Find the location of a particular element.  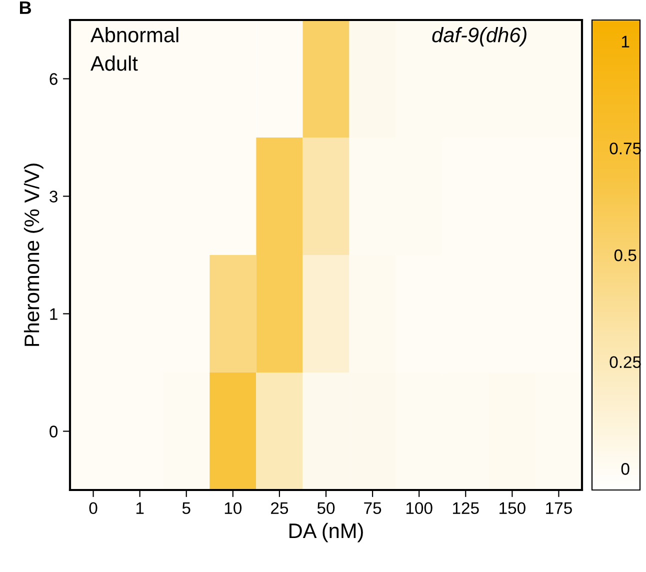

y-tick-label: 6 is located at coordinates (54, 79).